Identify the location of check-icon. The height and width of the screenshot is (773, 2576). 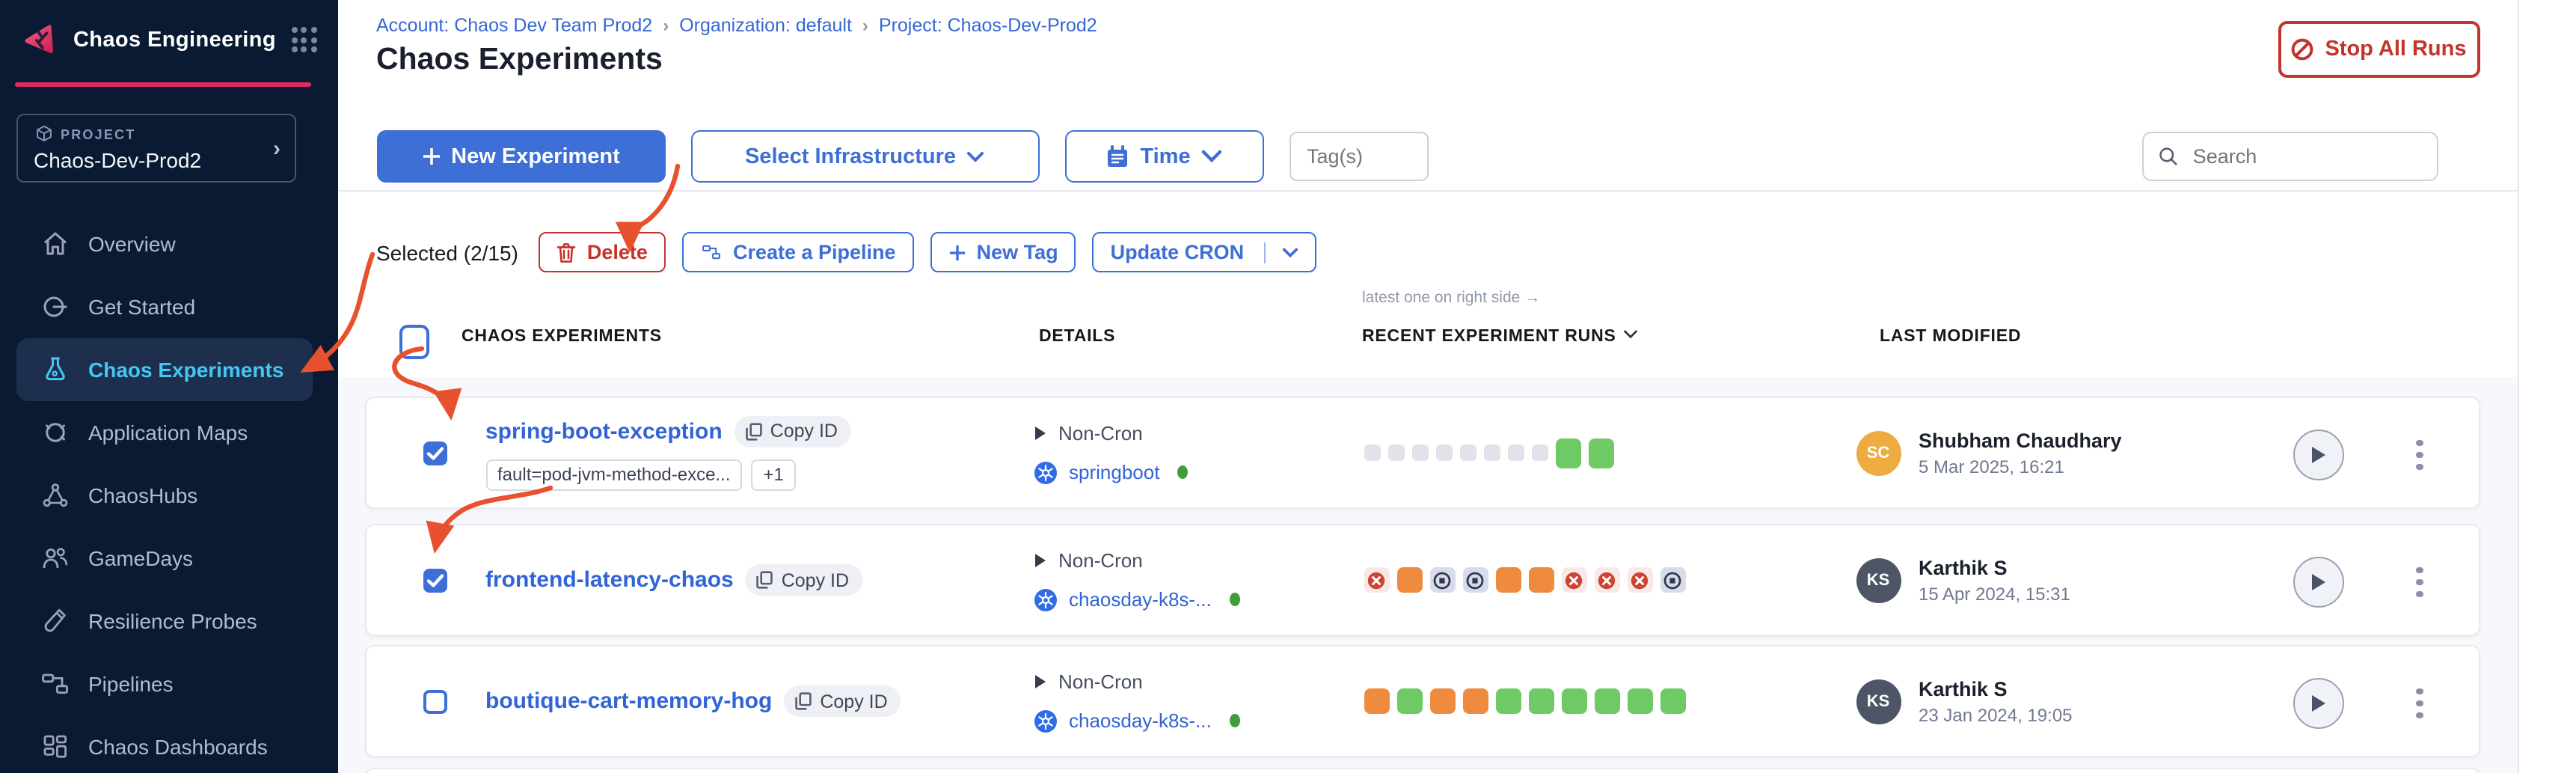
(435, 580).